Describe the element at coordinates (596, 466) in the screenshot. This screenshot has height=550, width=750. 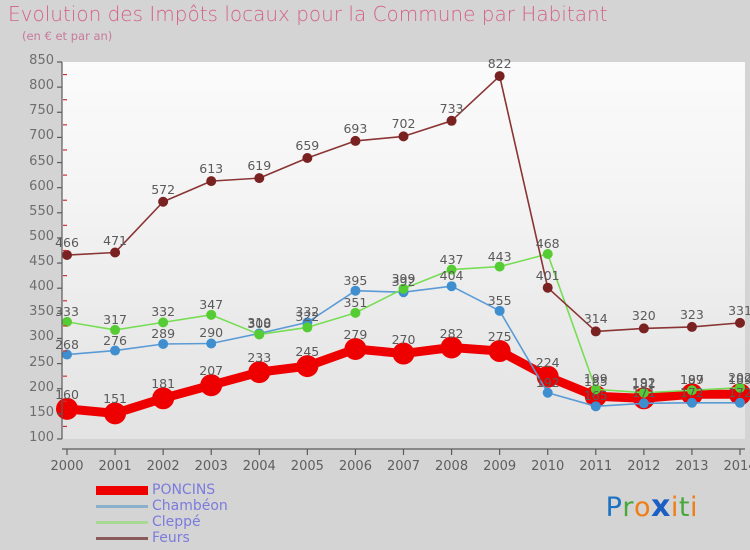
I see `x-axis-tick-label: 2011` at that location.